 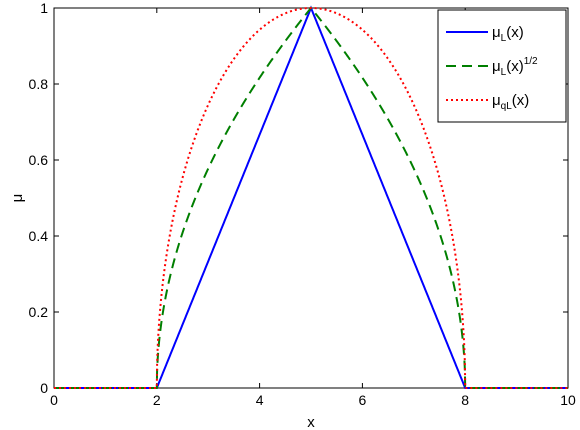 I want to click on y-tick-label: 0.6, so click(x=39, y=160).